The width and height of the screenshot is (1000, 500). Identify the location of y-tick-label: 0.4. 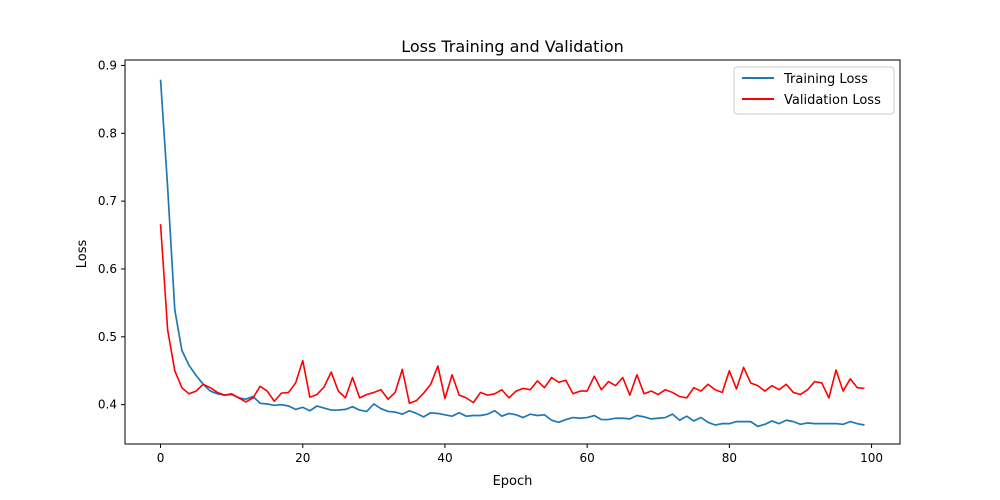
(107, 405).